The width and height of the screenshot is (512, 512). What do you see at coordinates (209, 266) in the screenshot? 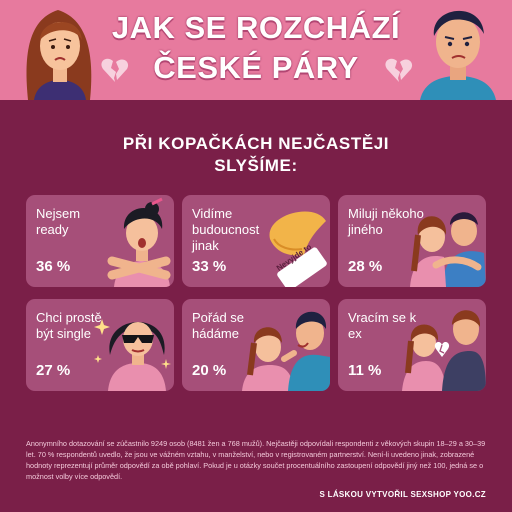
I see `reason-percent: 33 %` at bounding box center [209, 266].